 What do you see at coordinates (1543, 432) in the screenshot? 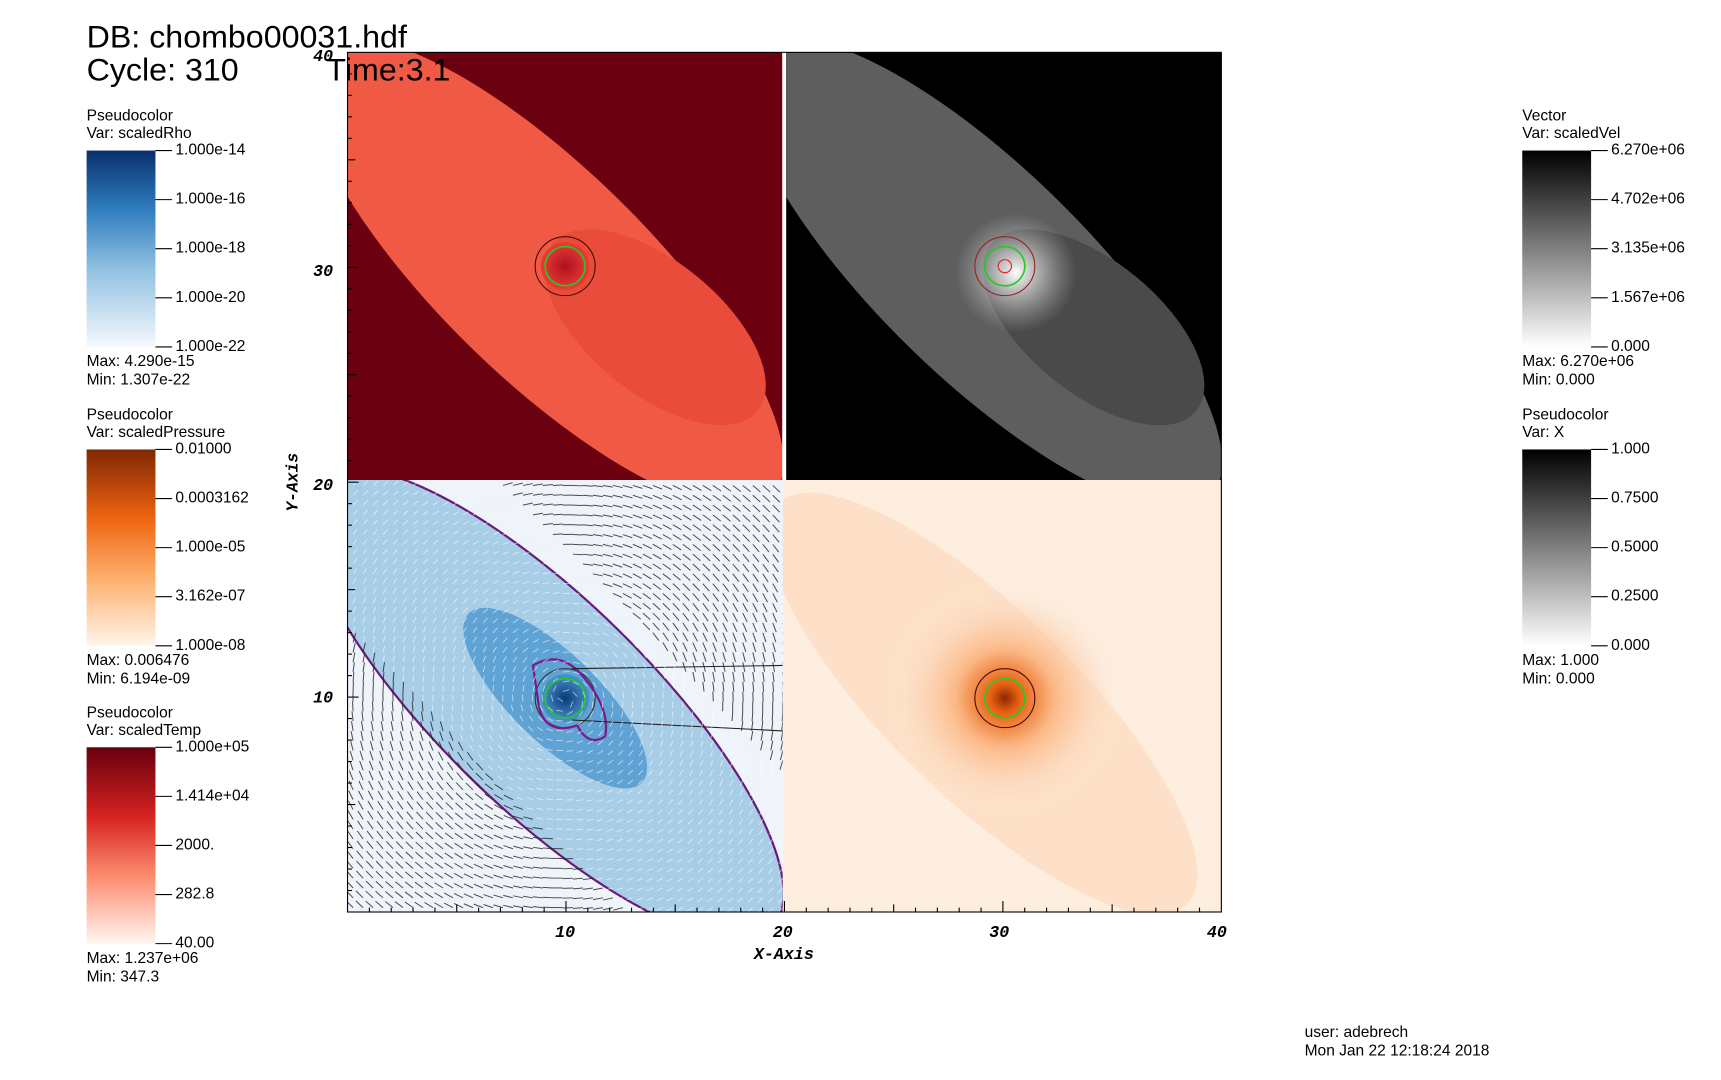
I see `legend-variable: Var: X` at bounding box center [1543, 432].